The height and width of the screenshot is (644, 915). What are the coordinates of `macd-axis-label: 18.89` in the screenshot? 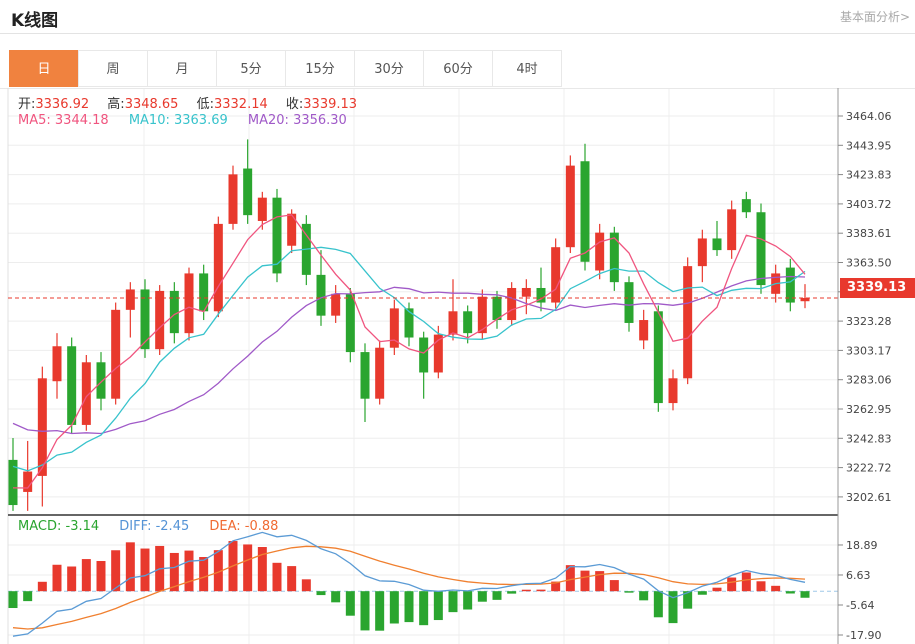 It's located at (862, 545).